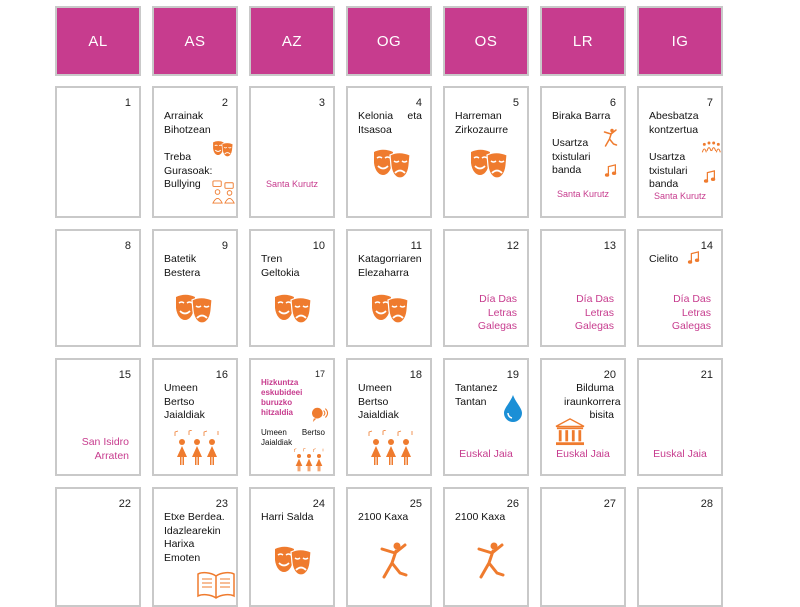 The image size is (800, 607). I want to click on day-number: 19, so click(512, 375).